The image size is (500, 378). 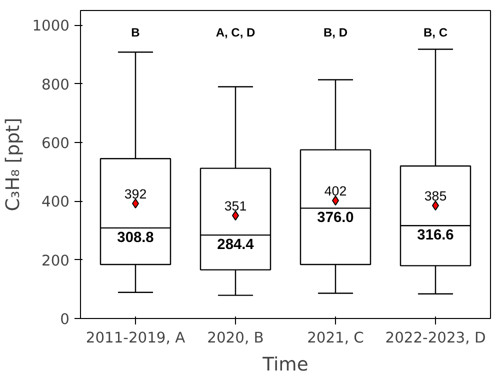 I want to click on x-tick-label: 2020, B, so click(x=235, y=338).